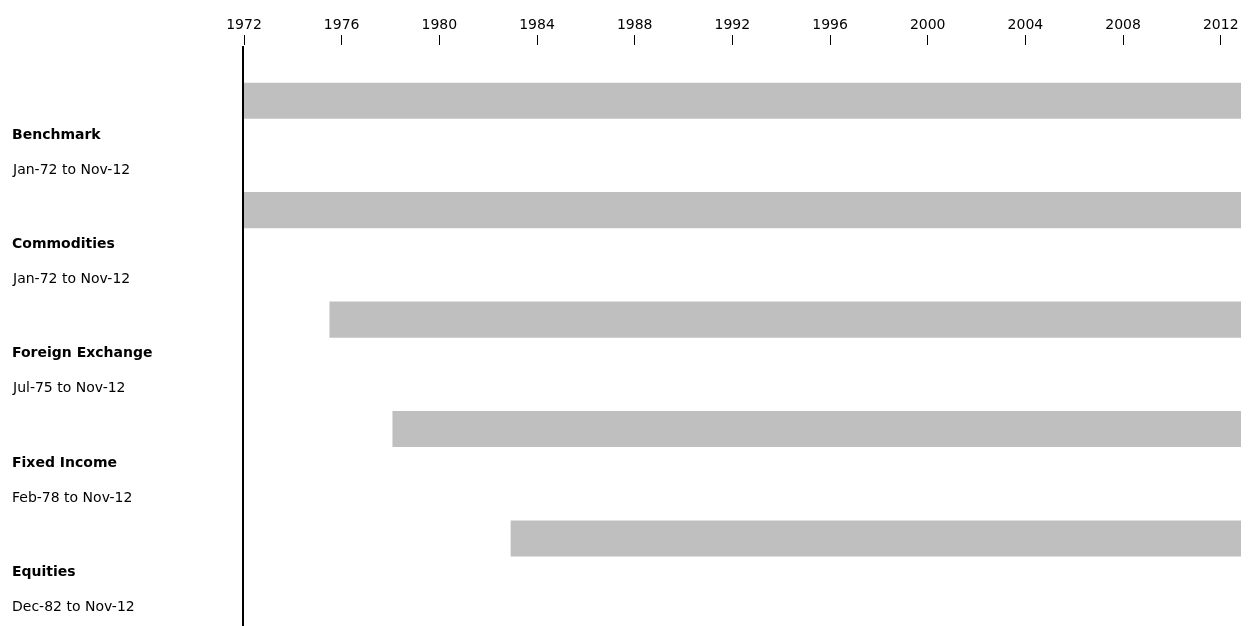  I want to click on text: Jul-75 to Nov-12, so click(69, 387).